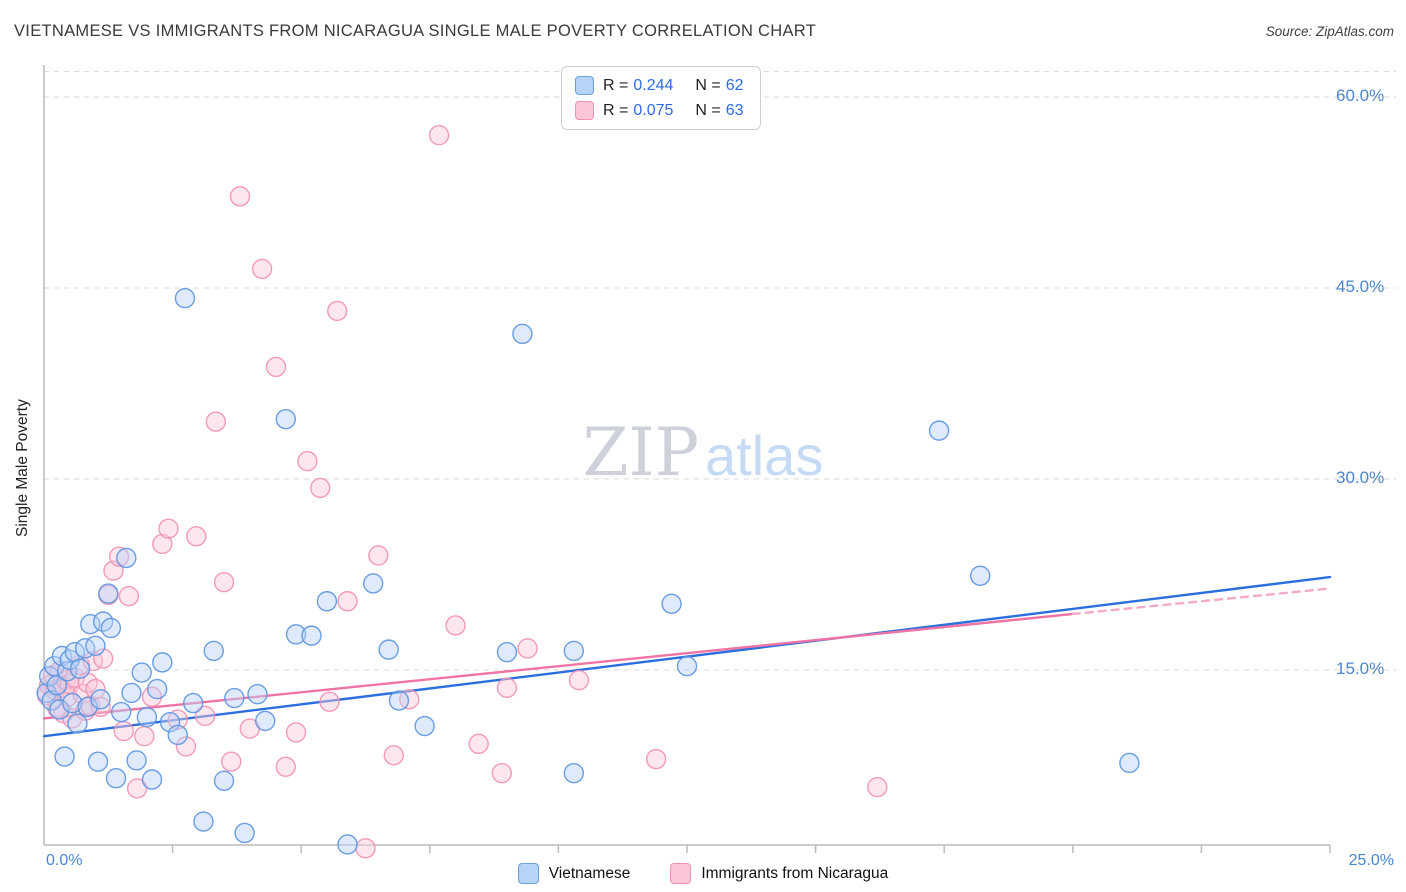 This screenshot has width=1406, height=892. I want to click on trend-line-nicaragua-projection, so click(1201, 601).